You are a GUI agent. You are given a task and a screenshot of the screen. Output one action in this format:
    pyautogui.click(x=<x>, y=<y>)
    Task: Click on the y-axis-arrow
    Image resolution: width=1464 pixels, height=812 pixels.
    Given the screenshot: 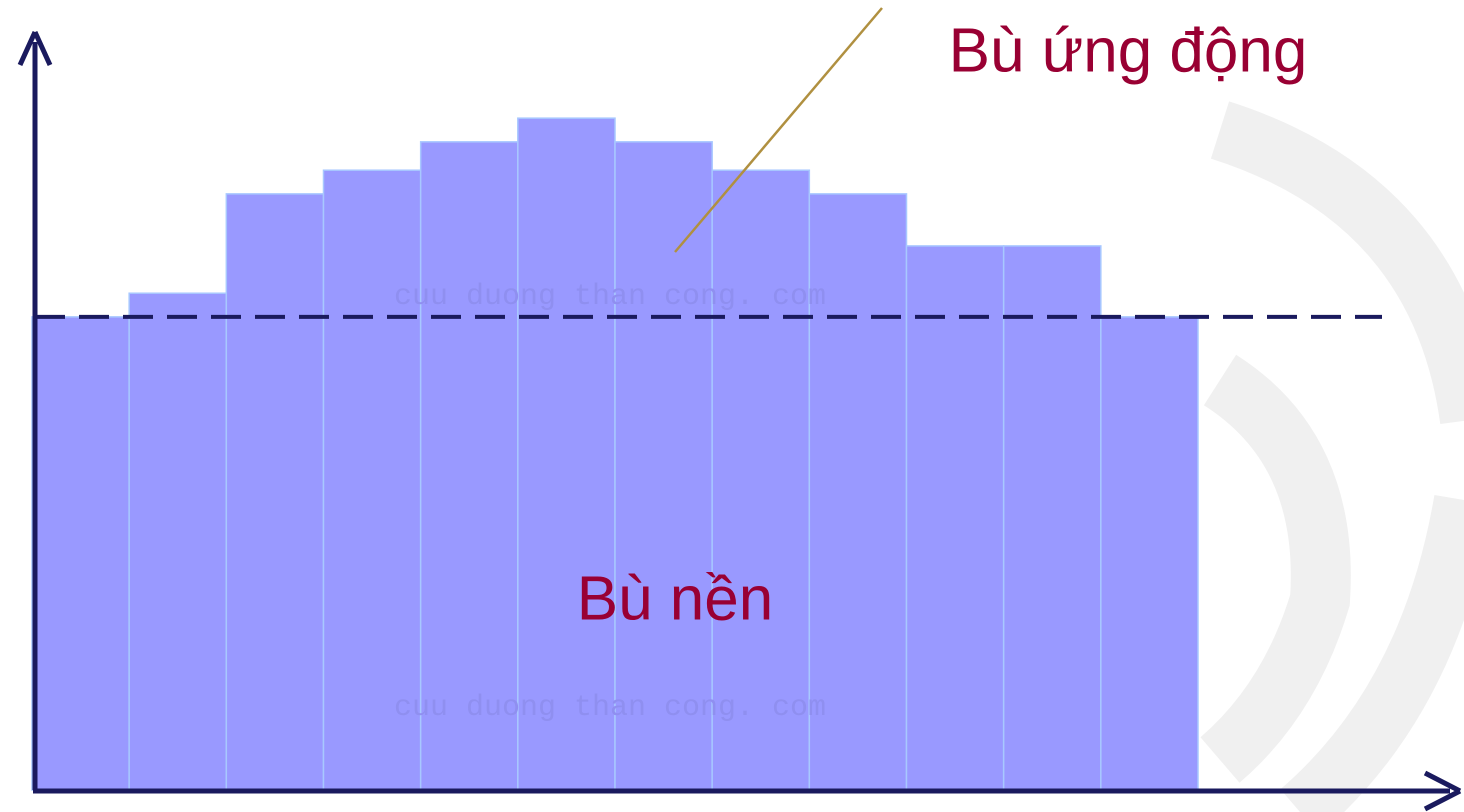 What is the action you would take?
    pyautogui.click(x=35, y=48)
    